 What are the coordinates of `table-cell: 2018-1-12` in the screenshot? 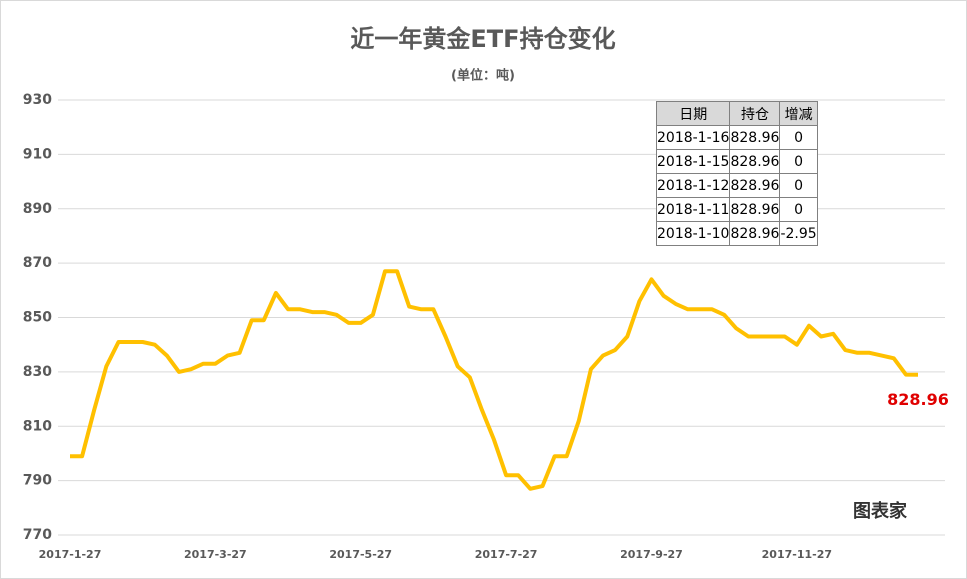 It's located at (693, 185).